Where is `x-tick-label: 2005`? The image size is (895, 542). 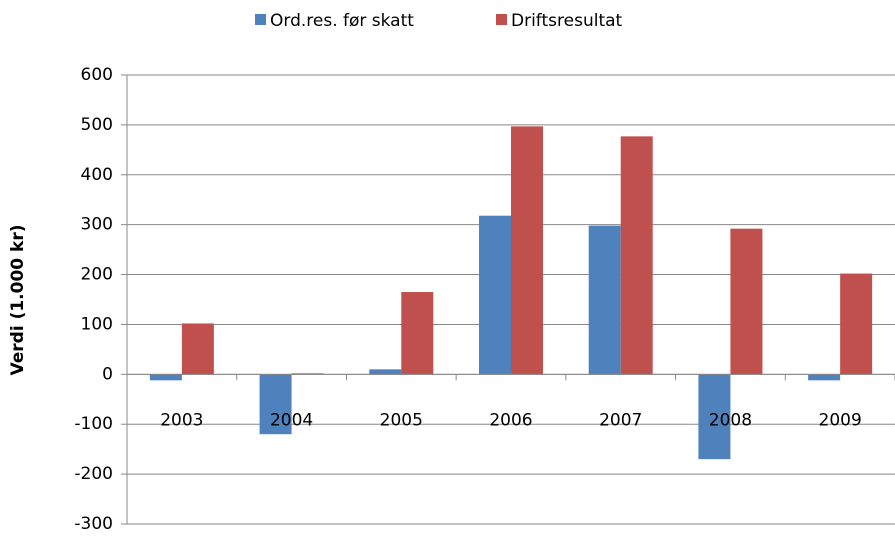 x-tick-label: 2005 is located at coordinates (401, 420).